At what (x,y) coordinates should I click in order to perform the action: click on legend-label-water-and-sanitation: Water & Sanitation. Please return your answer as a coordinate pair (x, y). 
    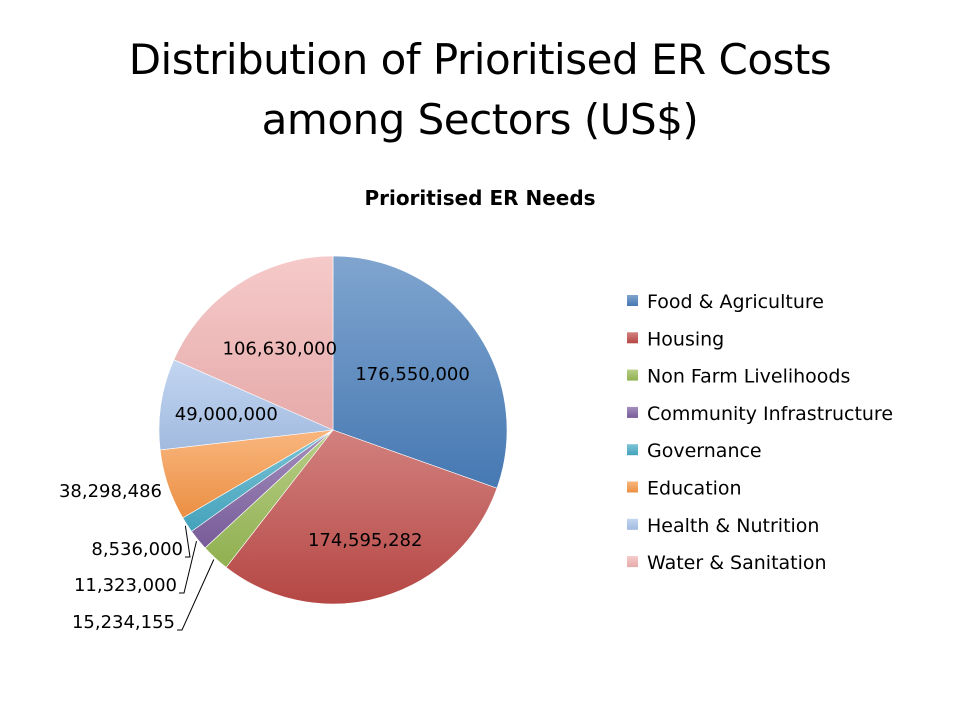
    Looking at the image, I should click on (737, 563).